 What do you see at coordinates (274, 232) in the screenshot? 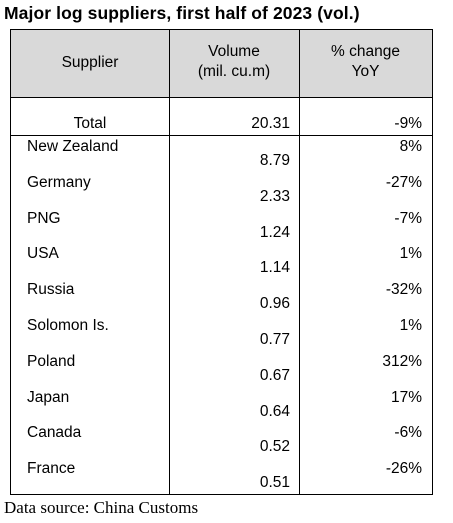
I see `row-volume: 1.24` at bounding box center [274, 232].